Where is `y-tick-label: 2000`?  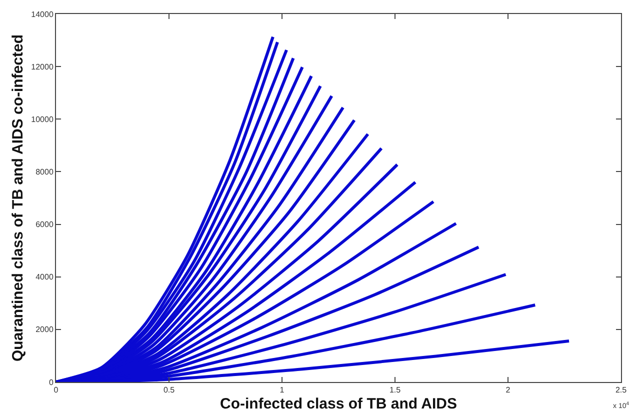 y-tick-label: 2000 is located at coordinates (45, 329).